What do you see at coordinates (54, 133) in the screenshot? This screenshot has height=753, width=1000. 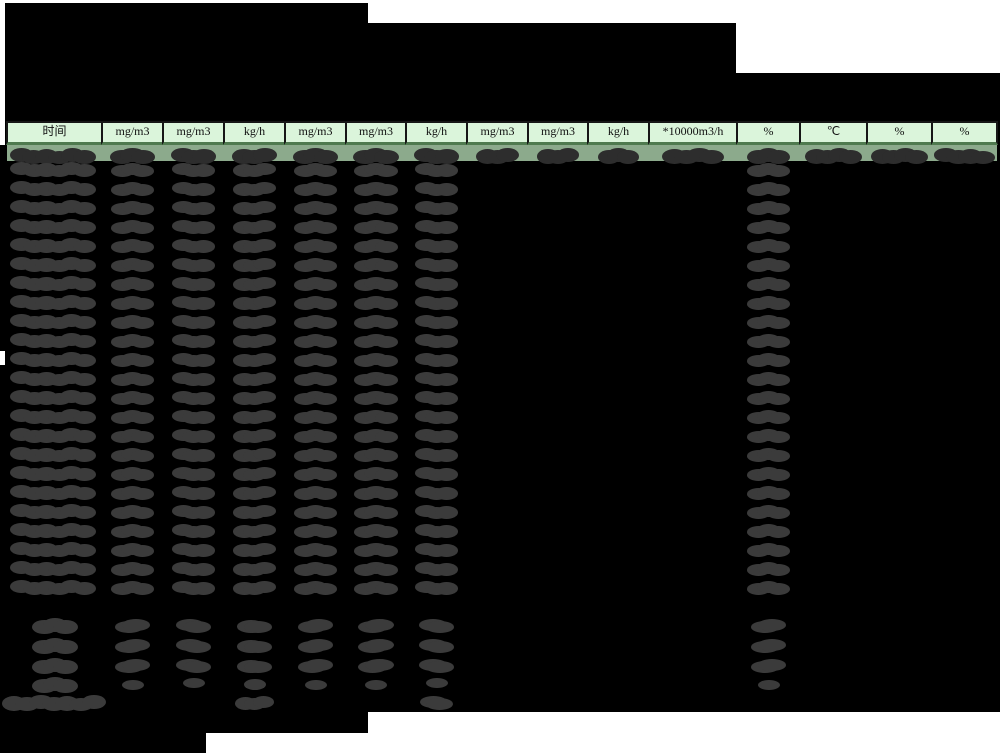 I see `header-cell-0: 时间` at bounding box center [54, 133].